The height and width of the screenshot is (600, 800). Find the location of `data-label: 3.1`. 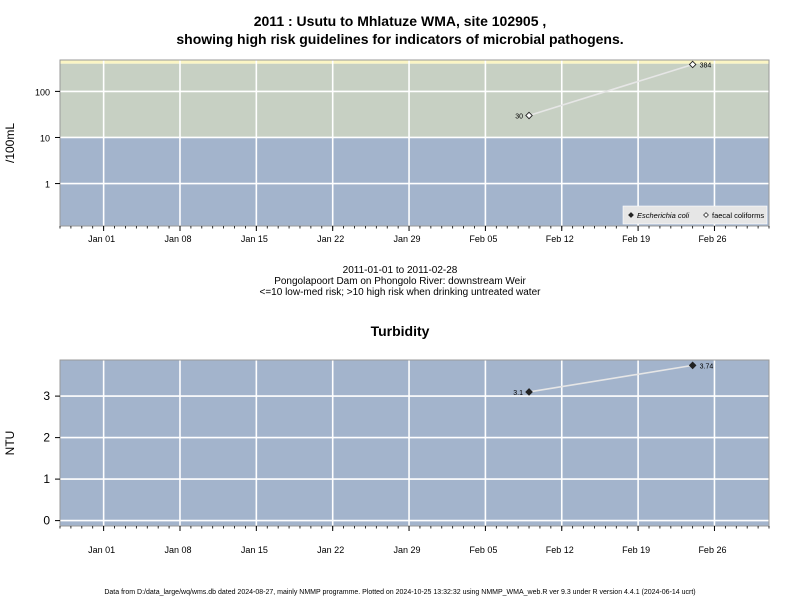

data-label: 3.1 is located at coordinates (518, 393).